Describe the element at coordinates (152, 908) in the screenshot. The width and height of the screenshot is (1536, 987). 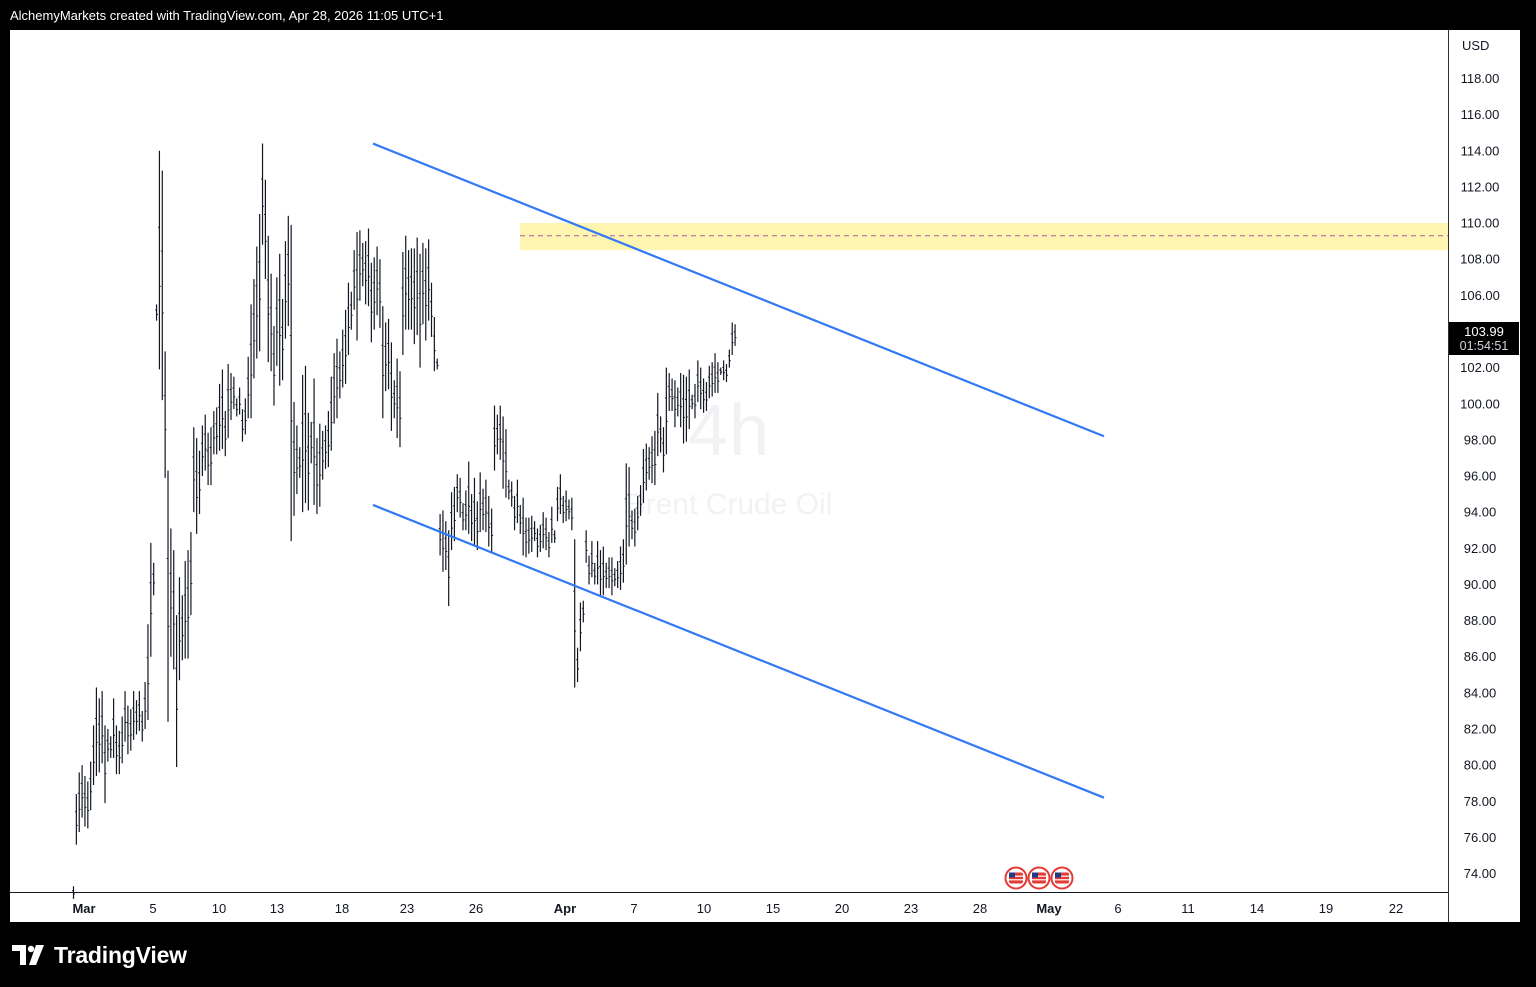
I see `time-tick-label: 5` at that location.